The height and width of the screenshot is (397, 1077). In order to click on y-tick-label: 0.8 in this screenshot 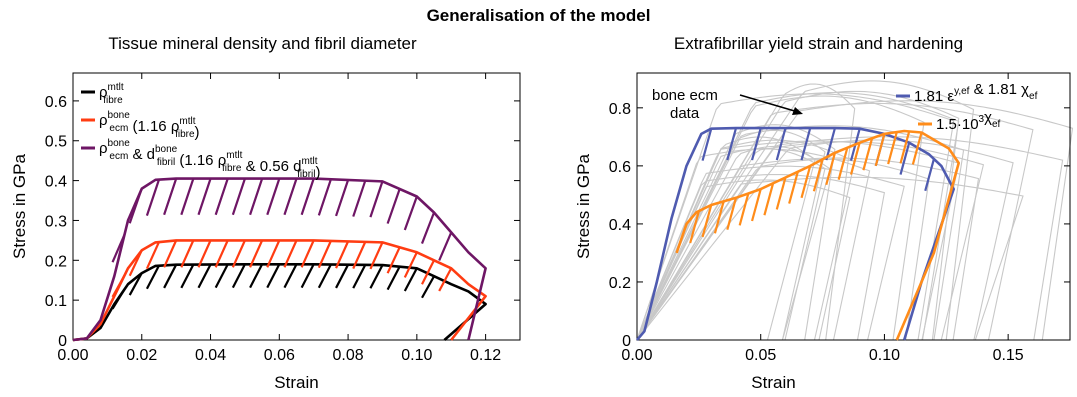, I will do `click(620, 109)`.